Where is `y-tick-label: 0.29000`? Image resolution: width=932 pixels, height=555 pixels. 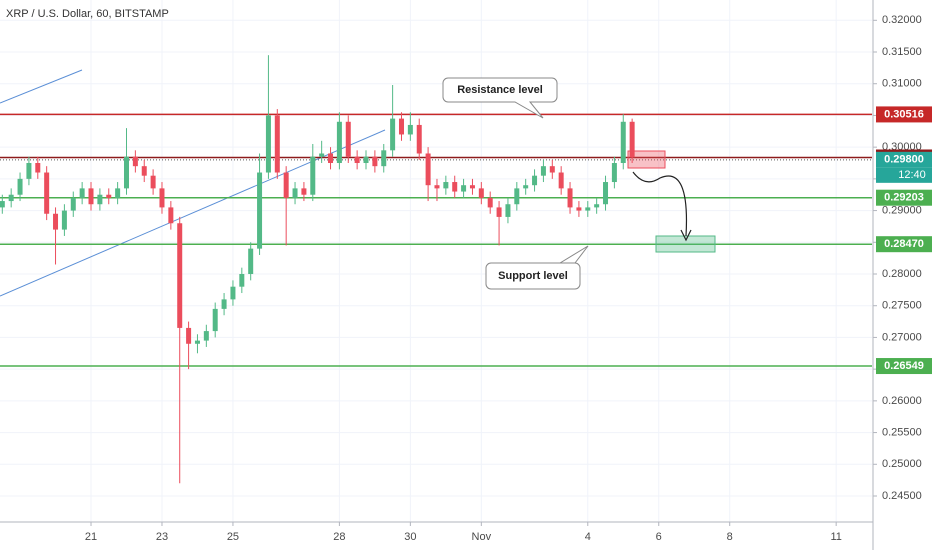
y-tick-label: 0.29000 is located at coordinates (902, 210).